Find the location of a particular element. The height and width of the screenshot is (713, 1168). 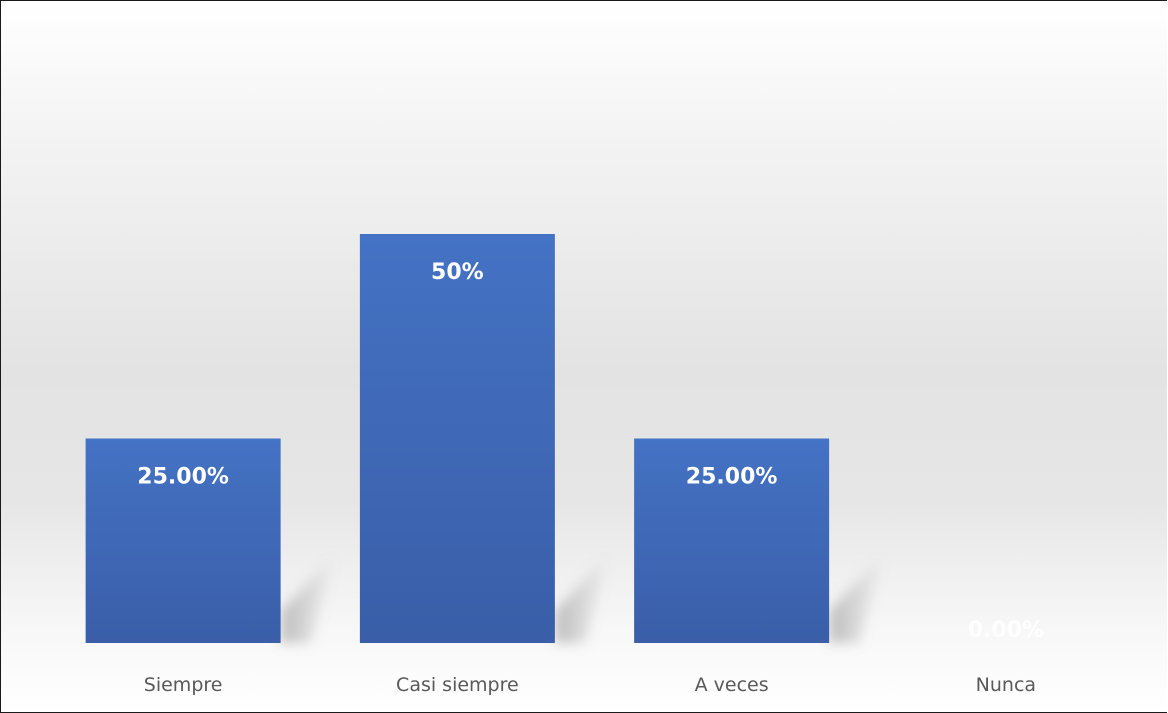

data-label-a-veces: 25.00% is located at coordinates (732, 477).